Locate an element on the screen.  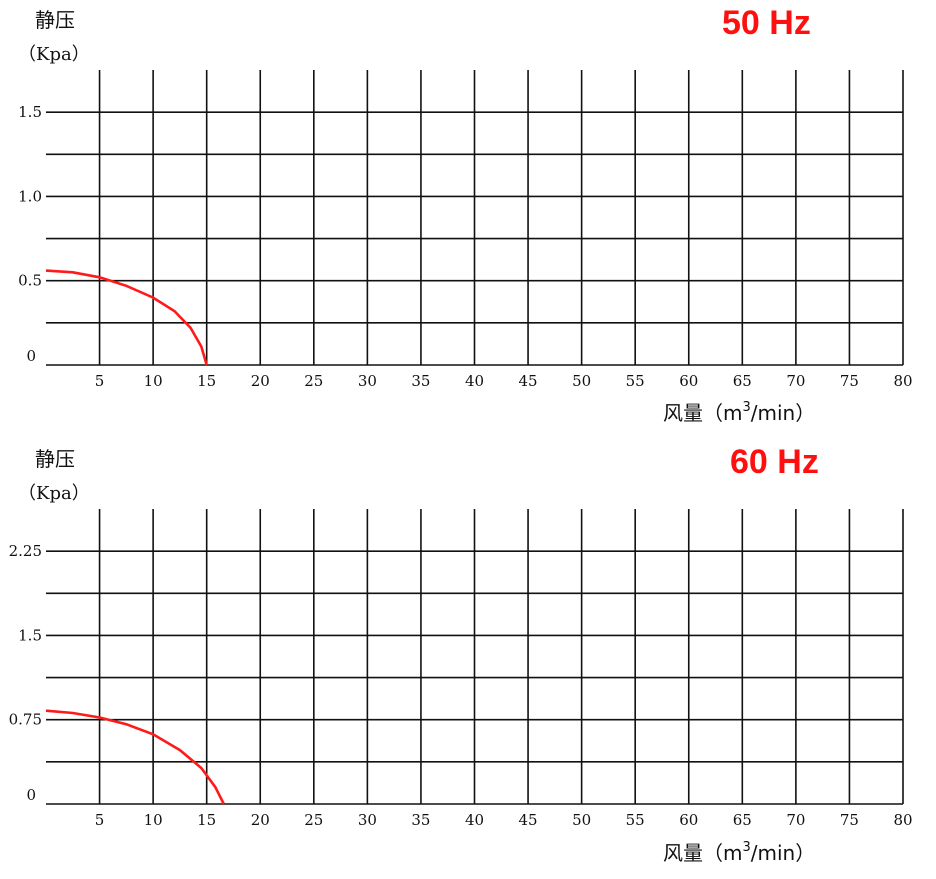
y-tick-labels: 1.5 1.0 0.5 0 is located at coordinates (30, 234).